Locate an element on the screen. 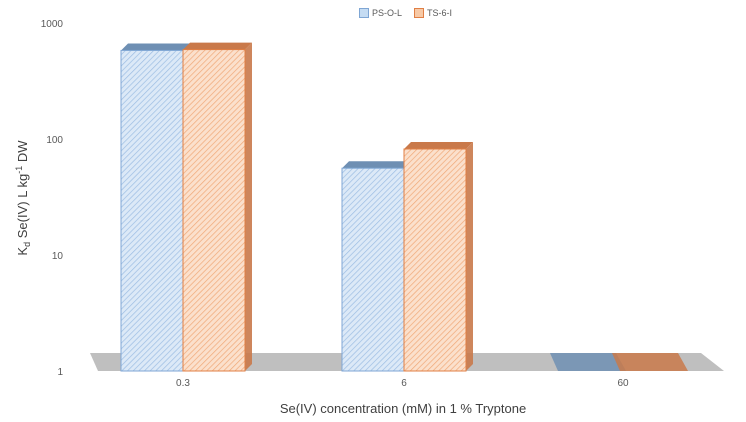  x-tick-label-3: 60 is located at coordinates (623, 383).